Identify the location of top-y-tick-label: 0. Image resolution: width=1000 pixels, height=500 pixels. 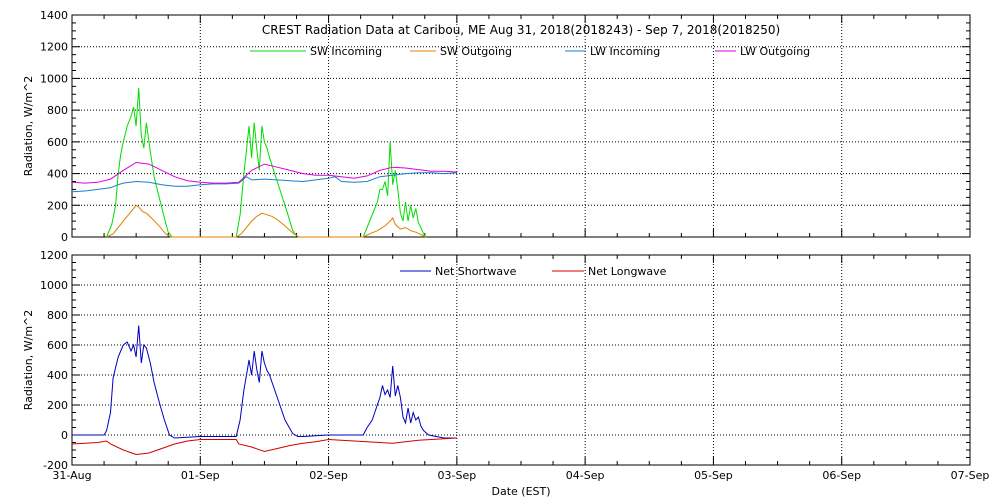
(64, 237).